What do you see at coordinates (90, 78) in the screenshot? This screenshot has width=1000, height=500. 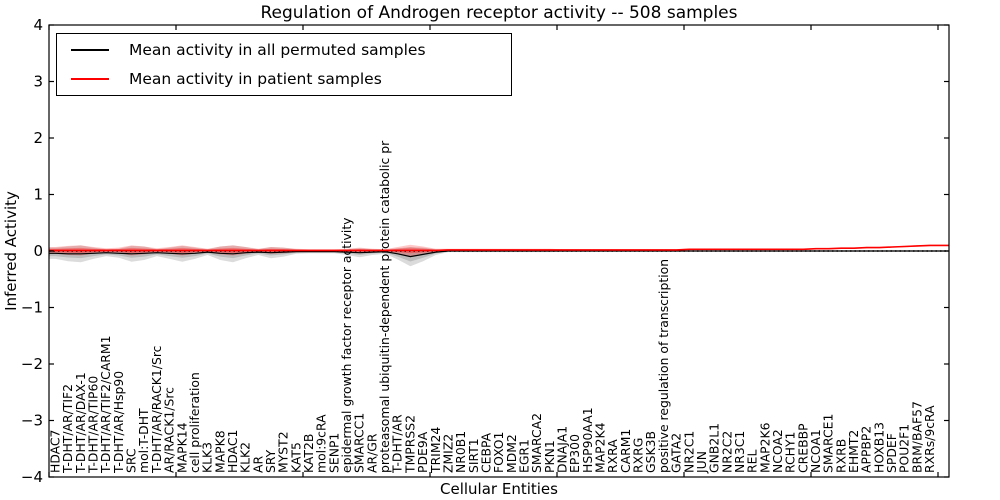 I see `legend-line-patient-icon` at bounding box center [90, 78].